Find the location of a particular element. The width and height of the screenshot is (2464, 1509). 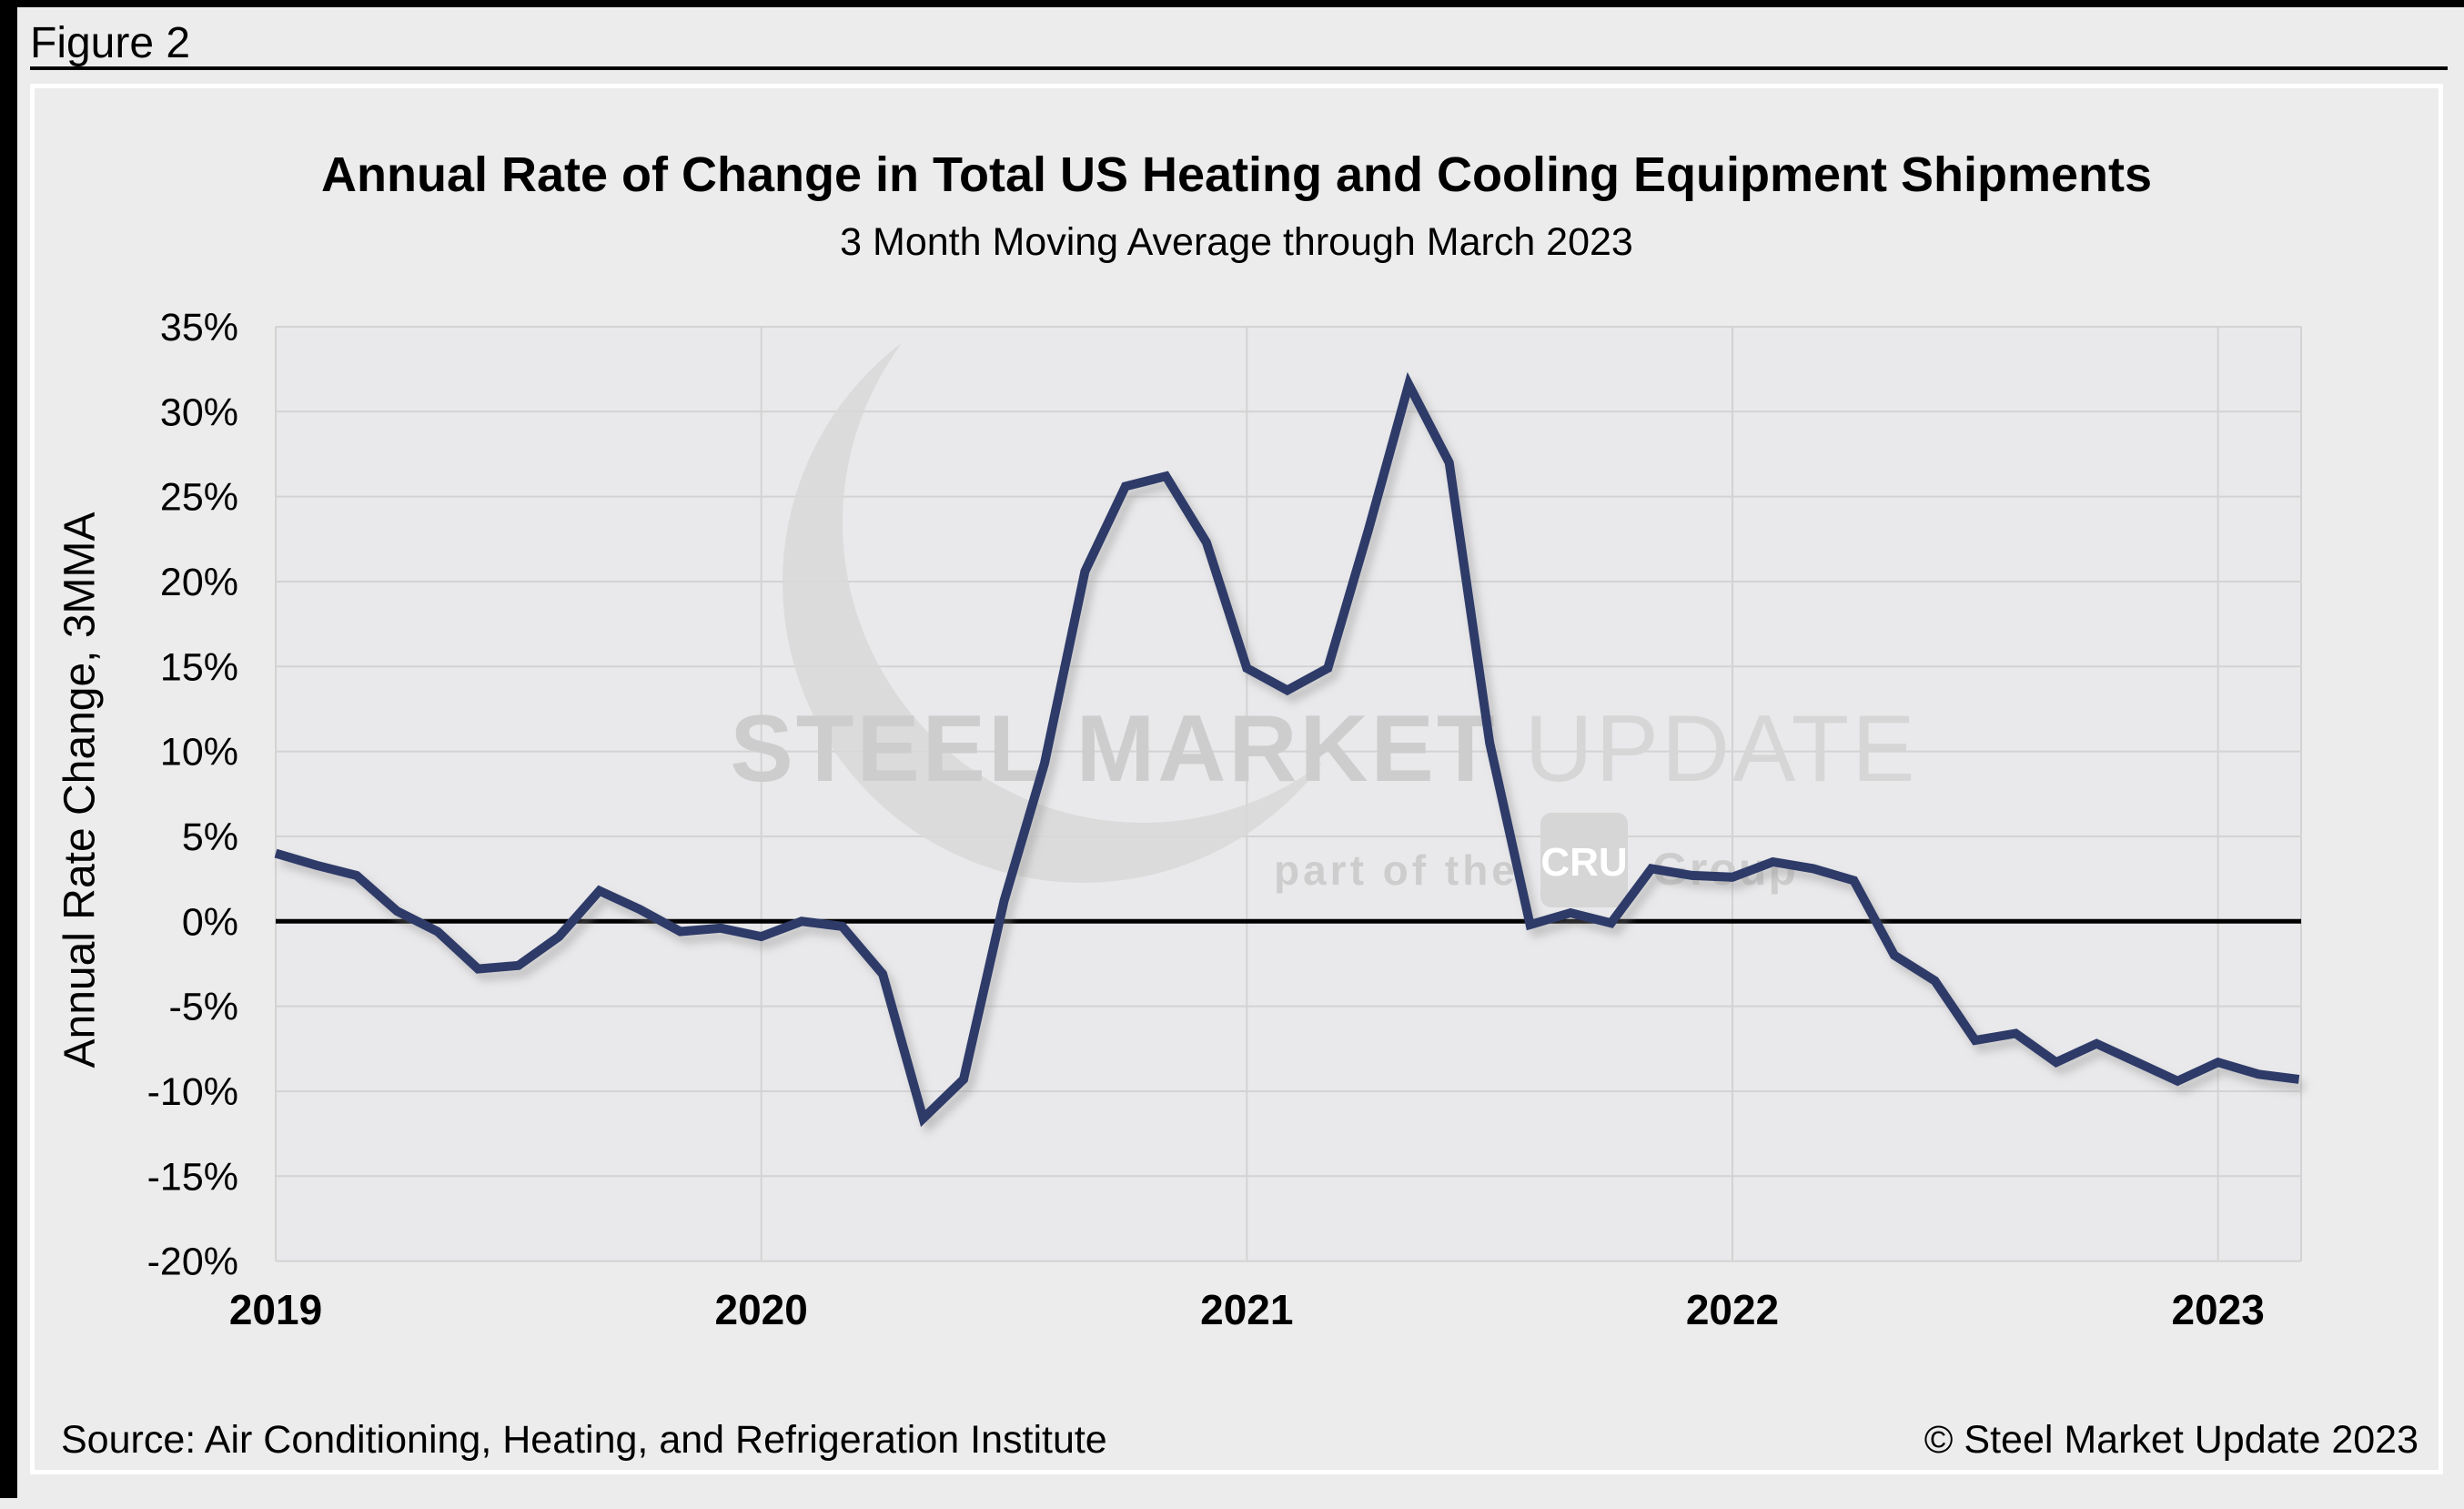

y-tick-label: 35% is located at coordinates (199, 327).